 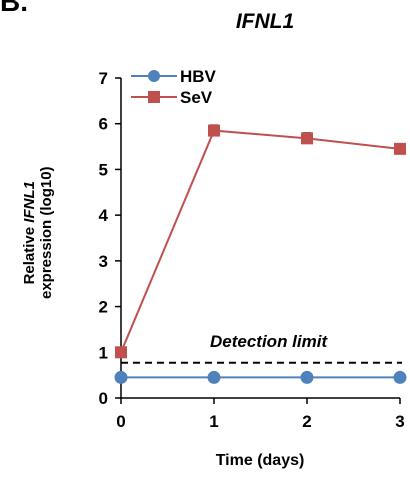 What do you see at coordinates (103, 307) in the screenshot?
I see `y-tick-label: 2` at bounding box center [103, 307].